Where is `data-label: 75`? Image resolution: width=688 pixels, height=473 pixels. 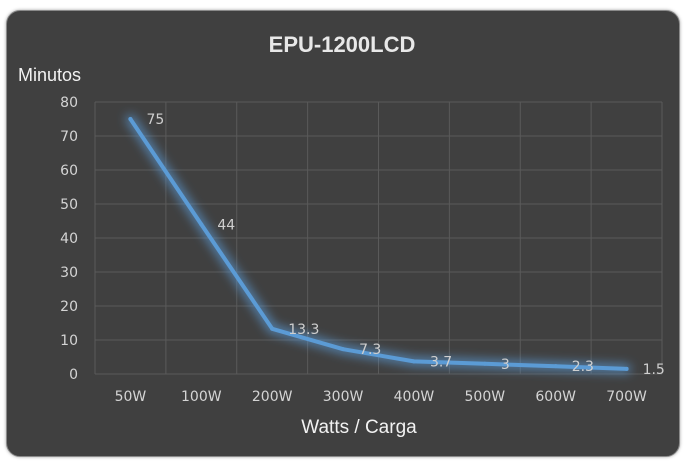
data-label: 75 is located at coordinates (155, 120).